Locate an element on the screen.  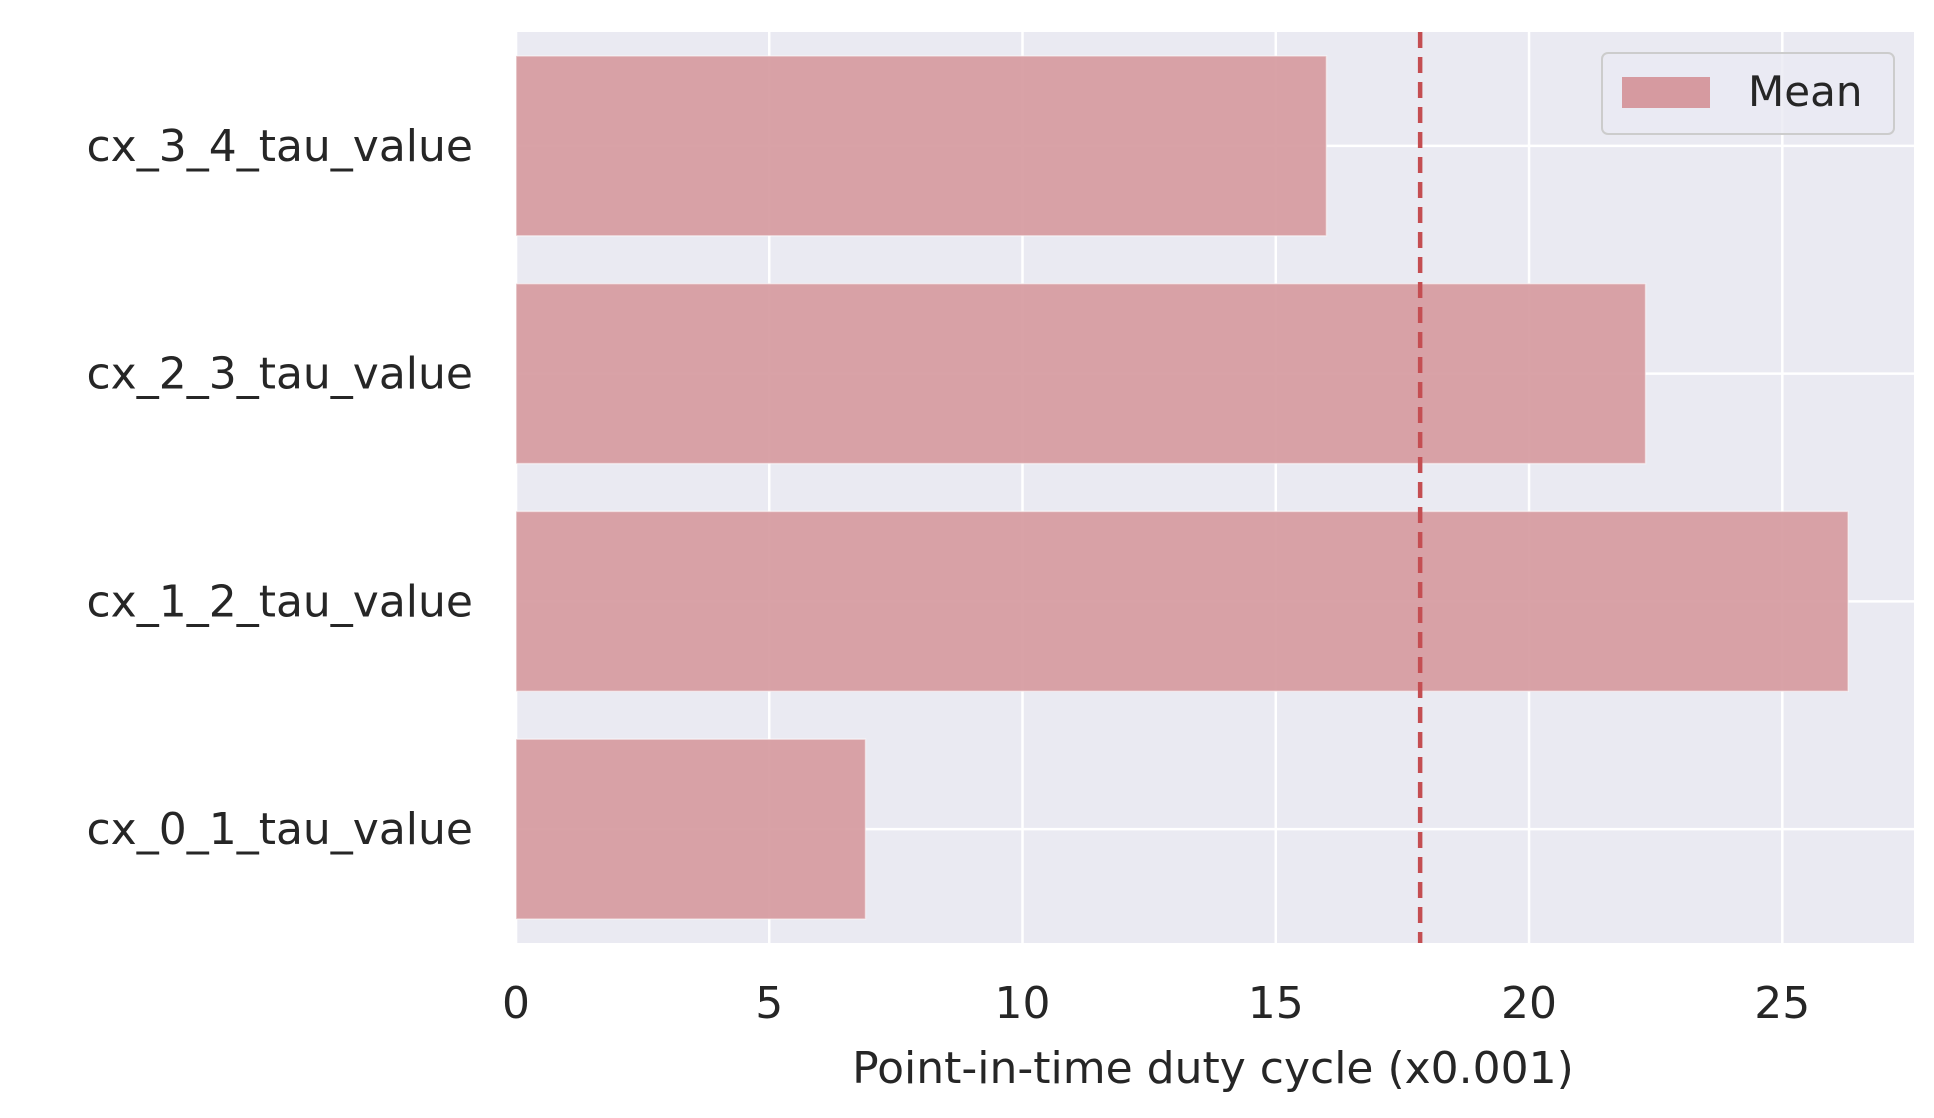
x-tick-labels: 0 5 10 15 20 25 is located at coordinates (1156, 1003).